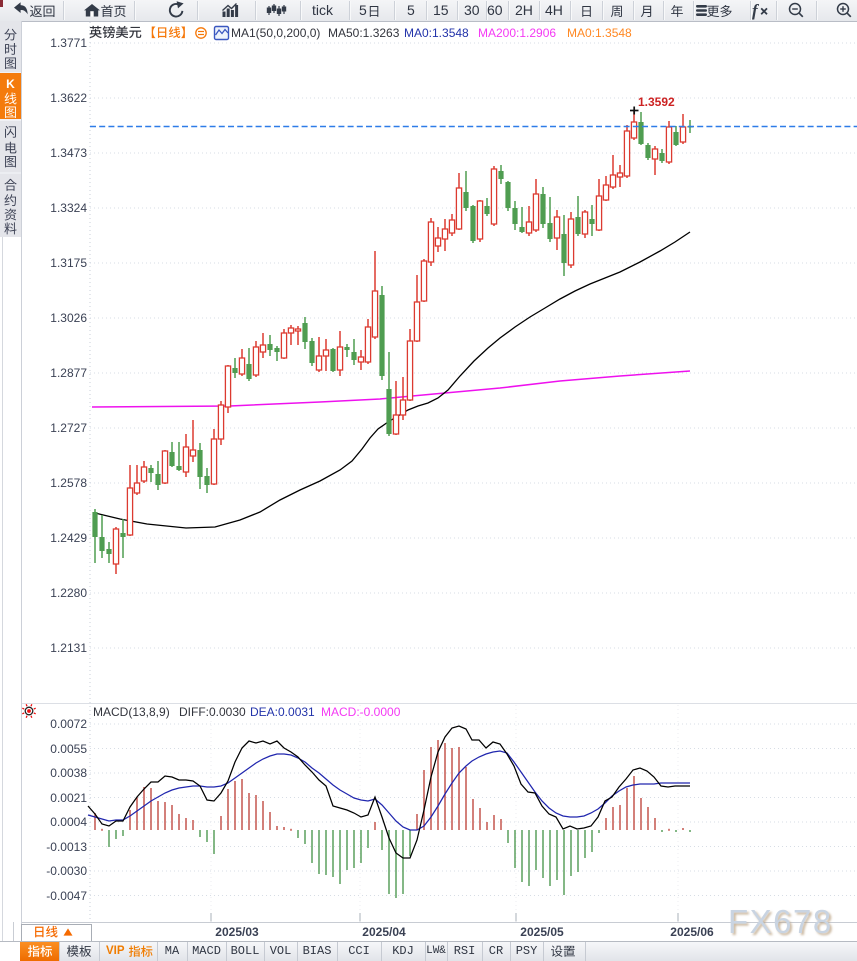 The height and width of the screenshot is (961, 857). Describe the element at coordinates (756, 10) in the screenshot. I see `svg-text: f` at that location.